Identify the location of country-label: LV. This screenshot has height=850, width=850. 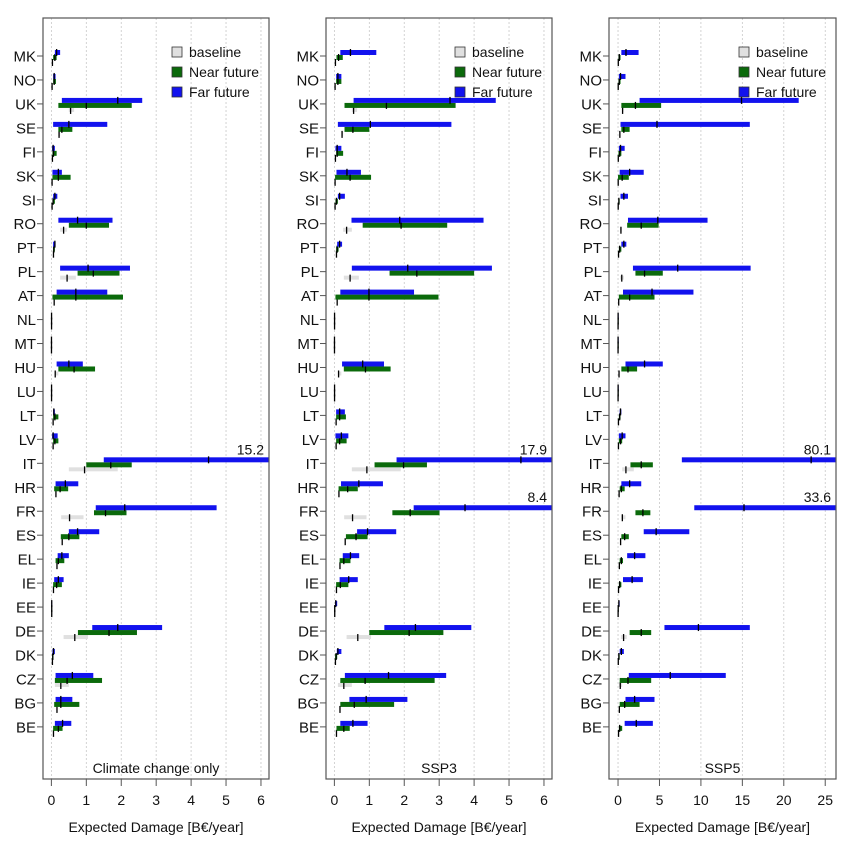
(310, 440).